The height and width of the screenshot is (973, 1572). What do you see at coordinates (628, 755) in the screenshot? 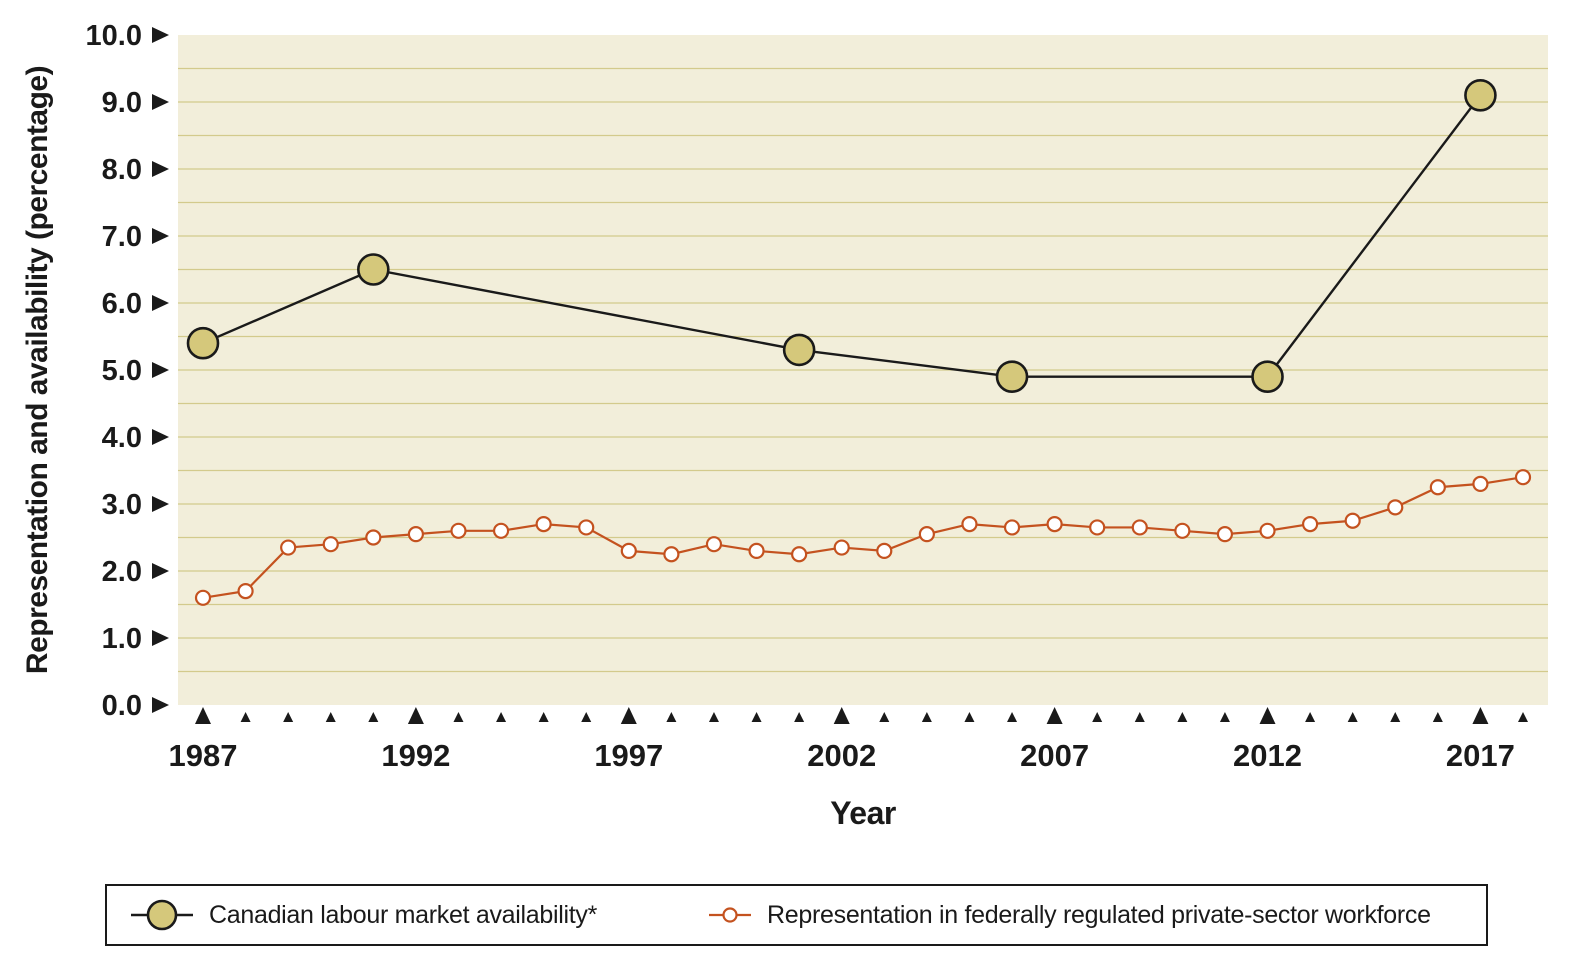
I see `x-tick-label: 1997` at bounding box center [628, 755].